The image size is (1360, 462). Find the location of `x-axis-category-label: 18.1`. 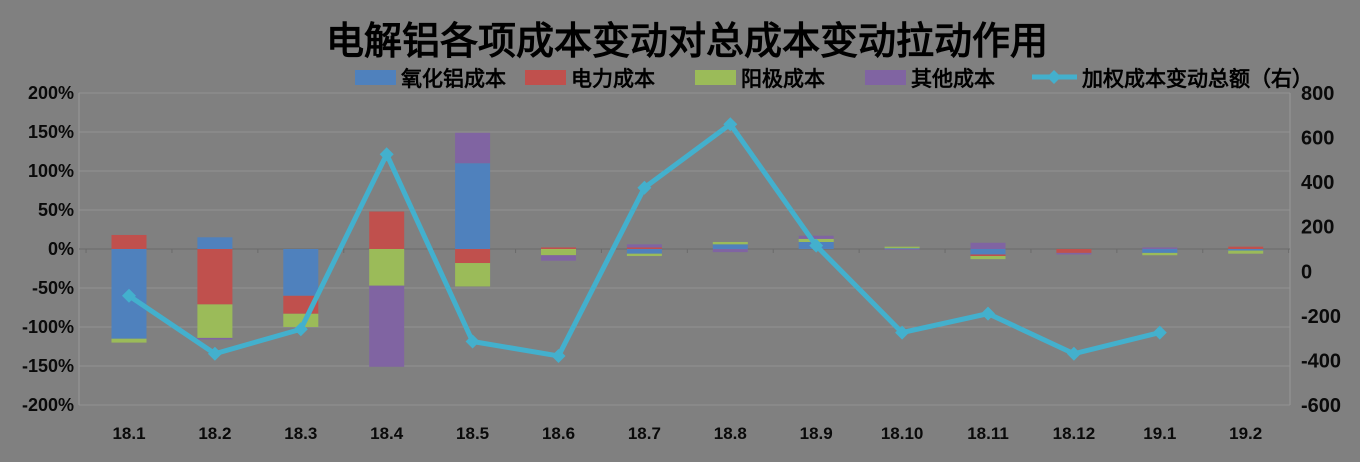

x-axis-category-label: 18.1 is located at coordinates (128, 433).